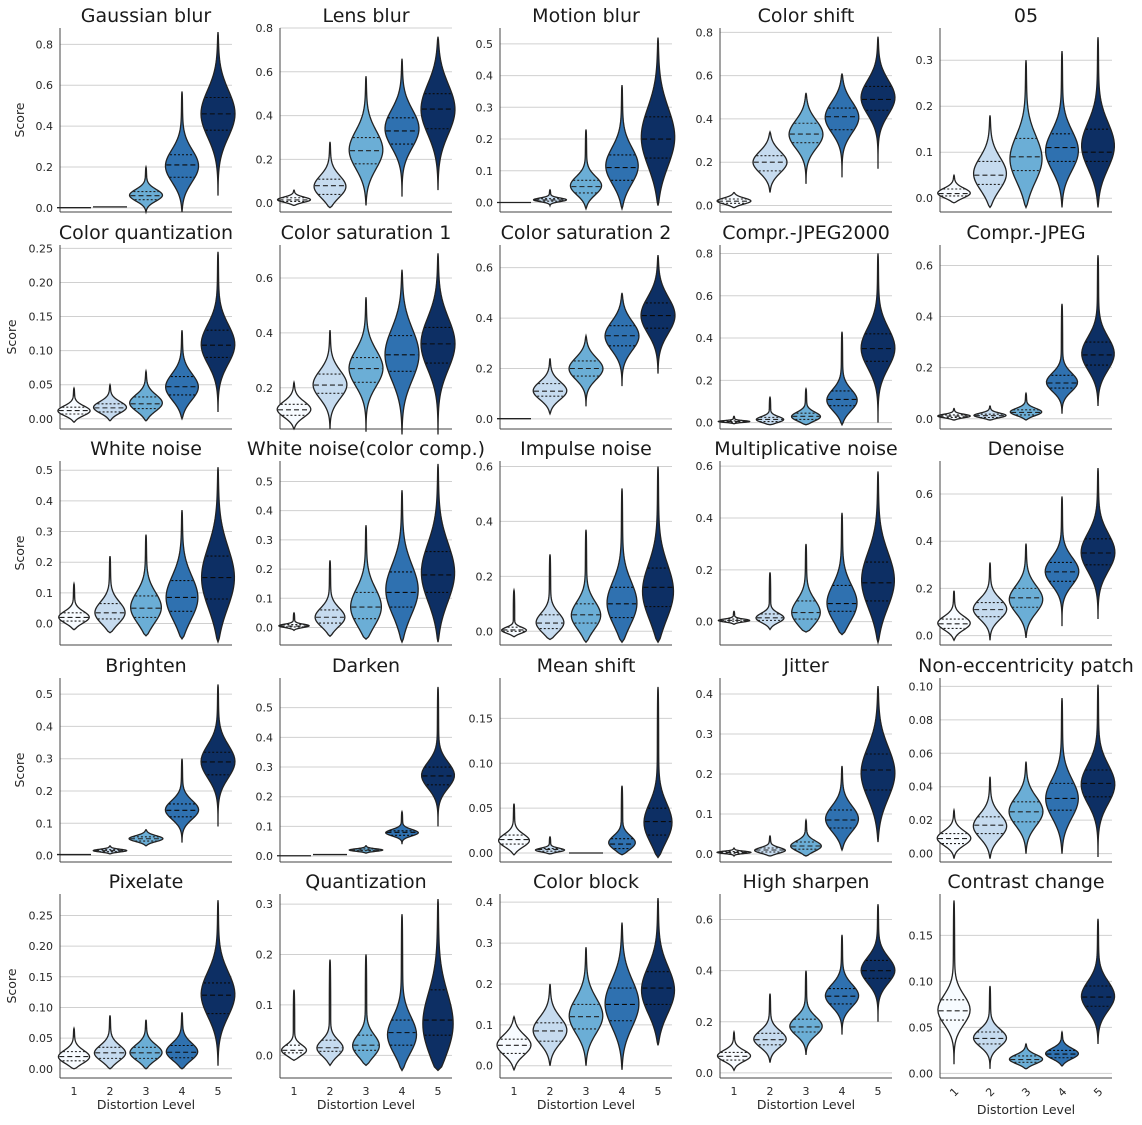 Image resolution: width=1142 pixels, height=1125 pixels. What do you see at coordinates (586, 666) in the screenshot?
I see `panel-title: Mean shift` at bounding box center [586, 666].